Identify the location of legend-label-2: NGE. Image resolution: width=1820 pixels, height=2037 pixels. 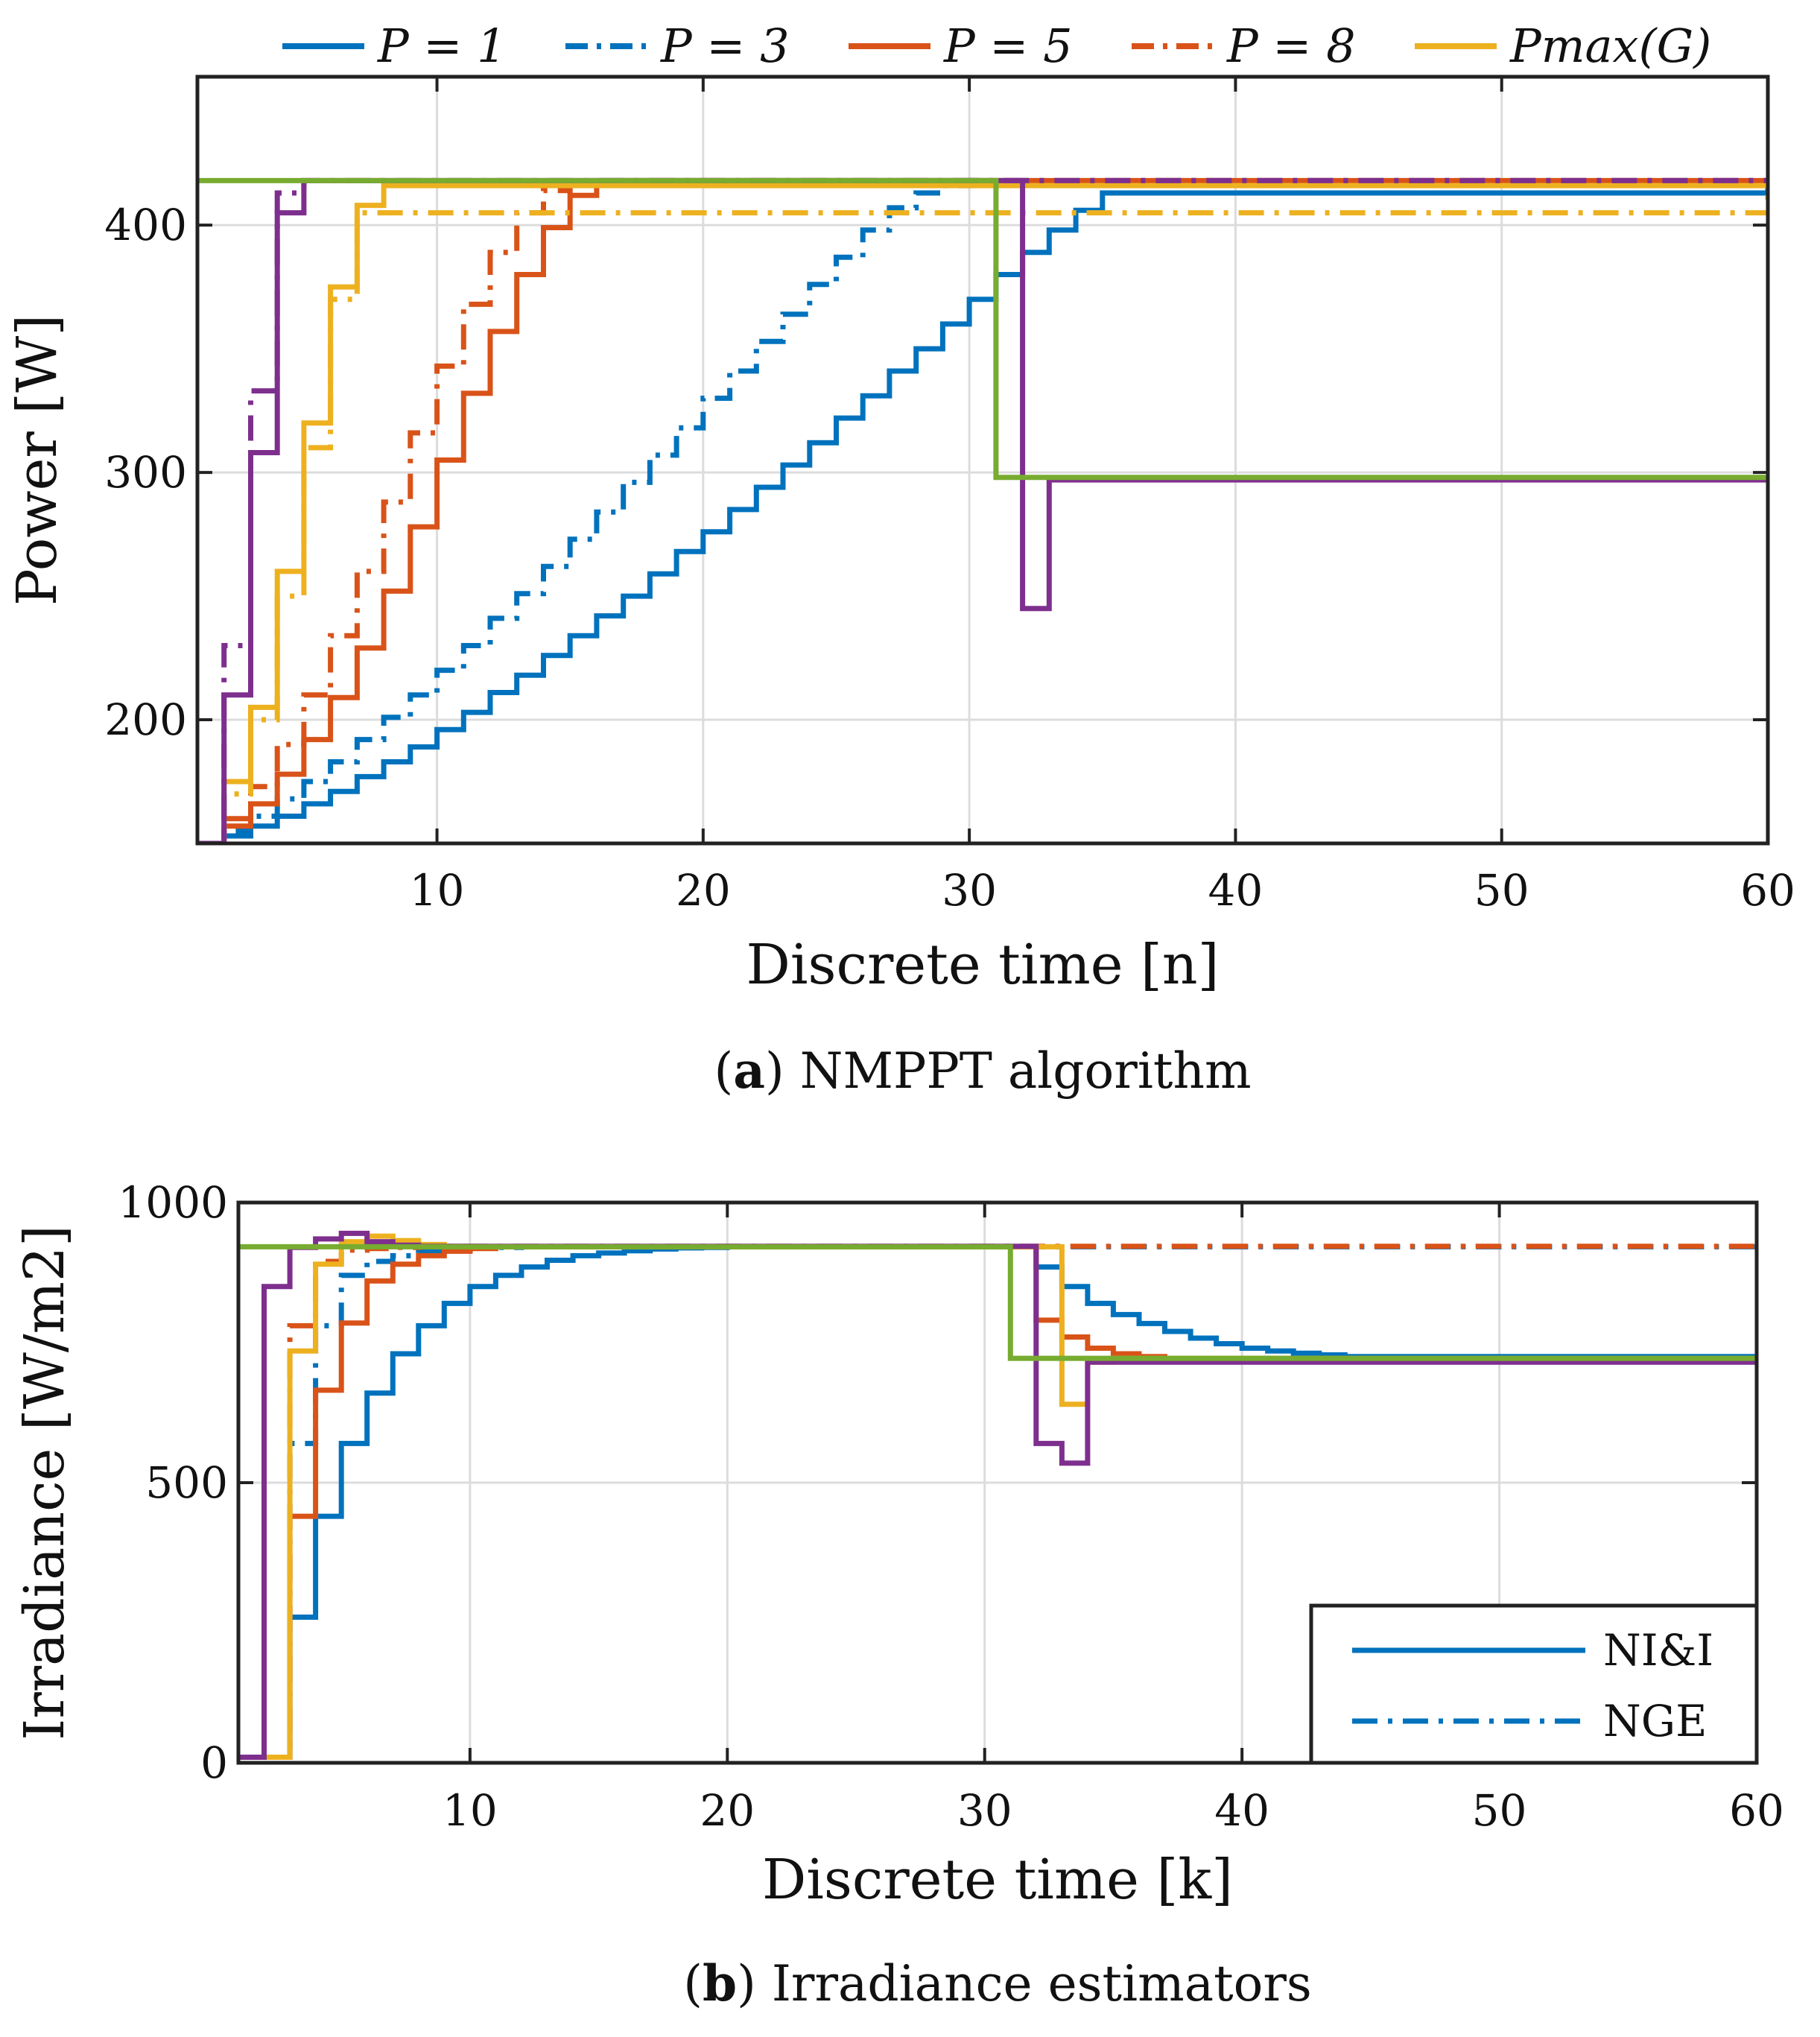
(1655, 1721).